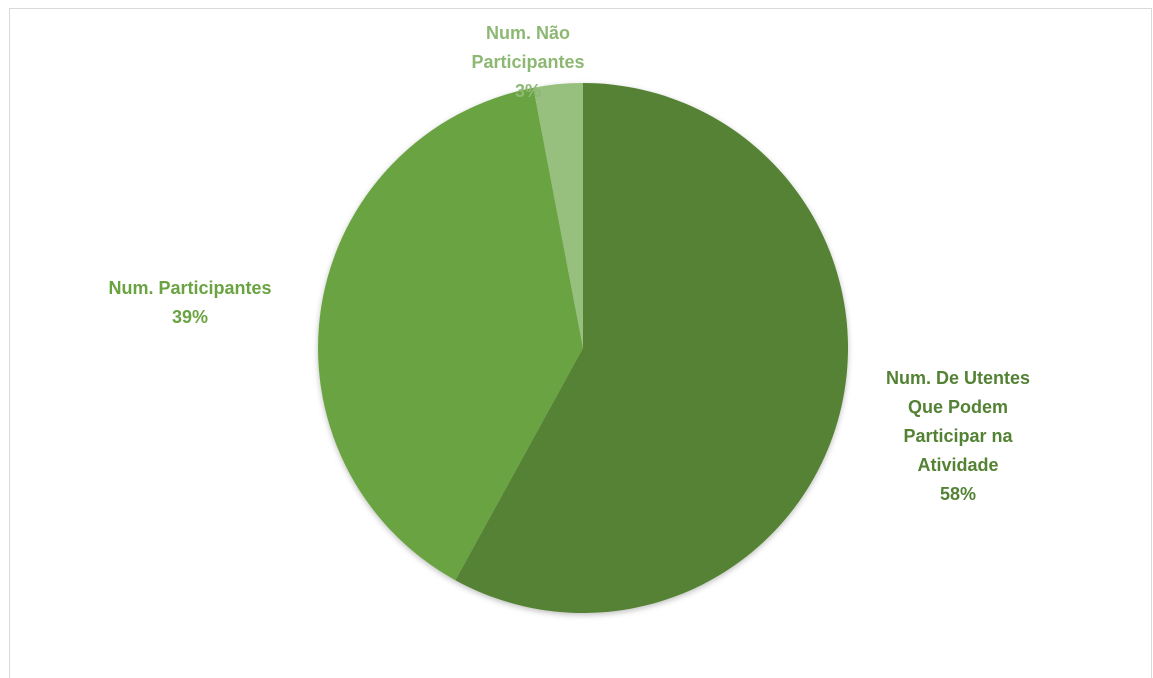 The width and height of the screenshot is (1153, 678). I want to click on slice-label-2: Num. Participantes 39%, so click(189, 302).